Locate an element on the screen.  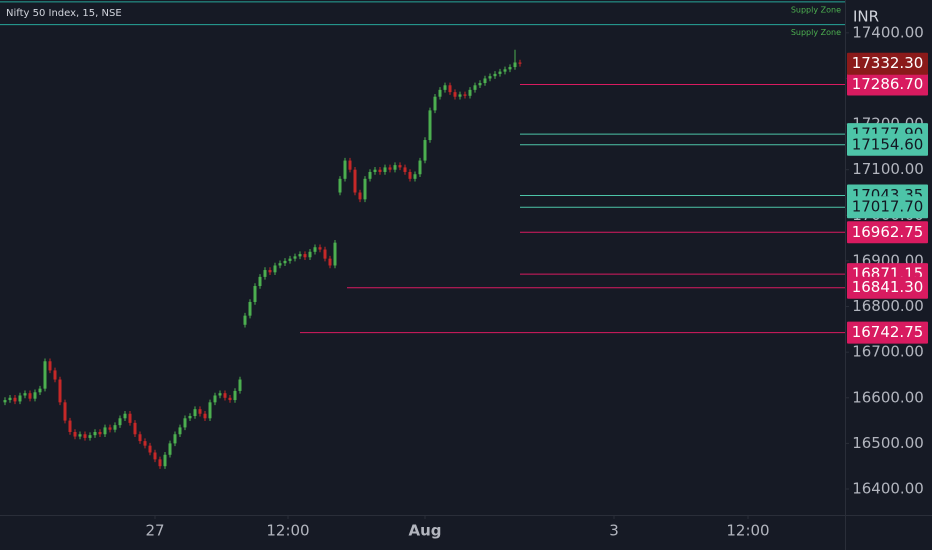
level-label: 17286.70 is located at coordinates (888, 84).